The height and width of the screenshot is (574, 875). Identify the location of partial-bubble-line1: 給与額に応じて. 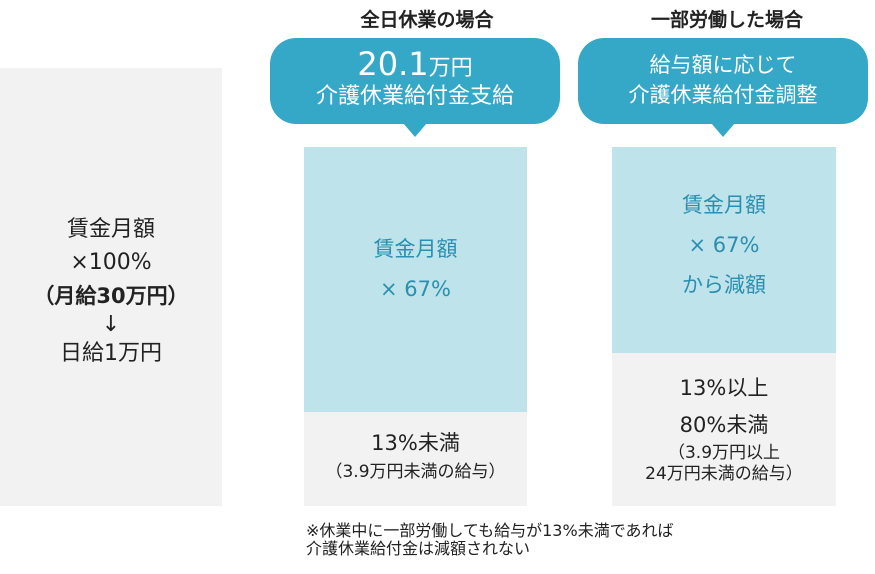
(723, 65).